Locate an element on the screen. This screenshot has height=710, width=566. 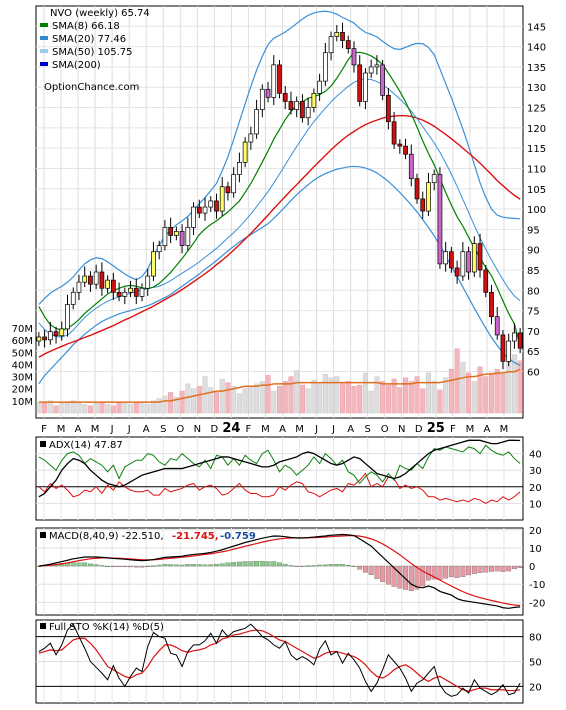
x-tick-label: A is located at coordinates (78, 429).